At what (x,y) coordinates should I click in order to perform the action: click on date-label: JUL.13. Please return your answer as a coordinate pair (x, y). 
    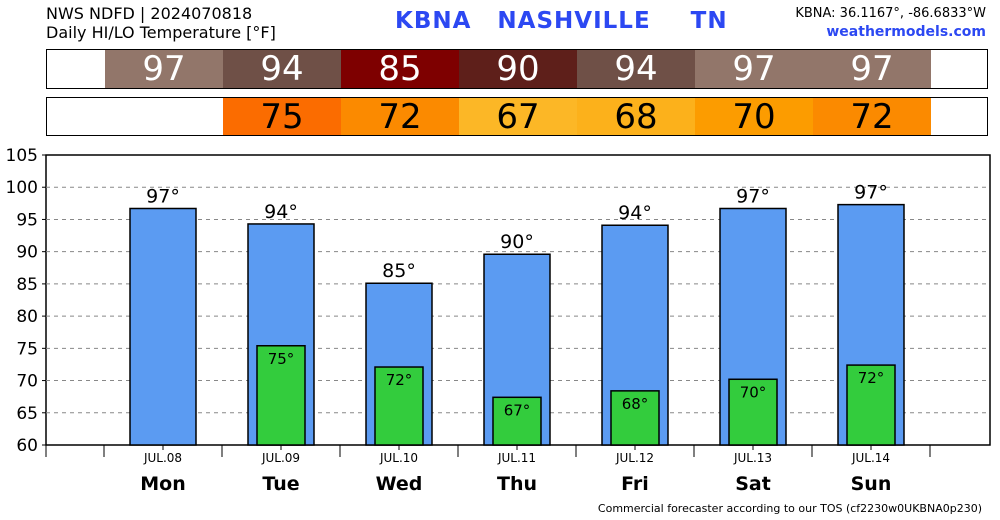
    Looking at the image, I should click on (752, 458).